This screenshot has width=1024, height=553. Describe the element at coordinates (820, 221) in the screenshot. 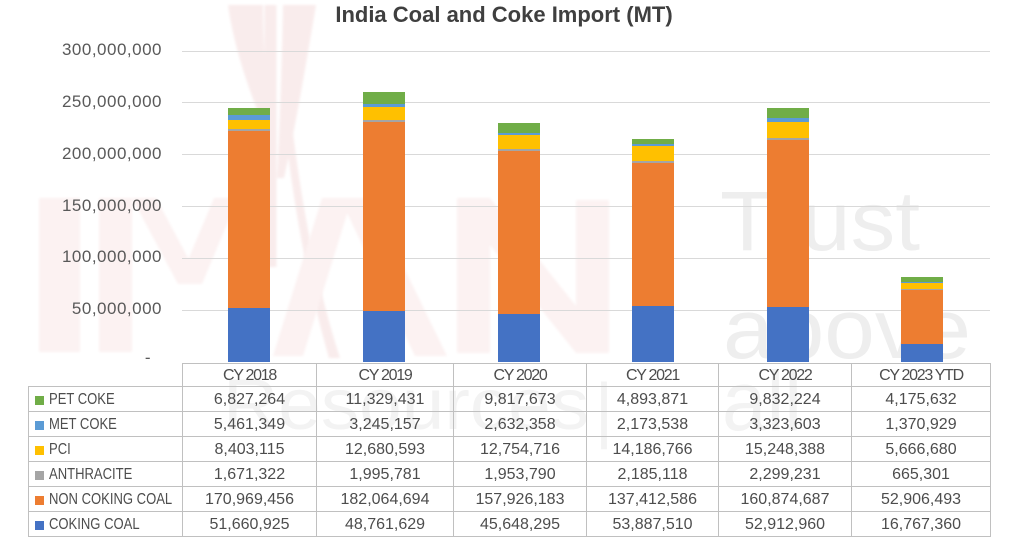

I see `svg-text: Trust` at that location.